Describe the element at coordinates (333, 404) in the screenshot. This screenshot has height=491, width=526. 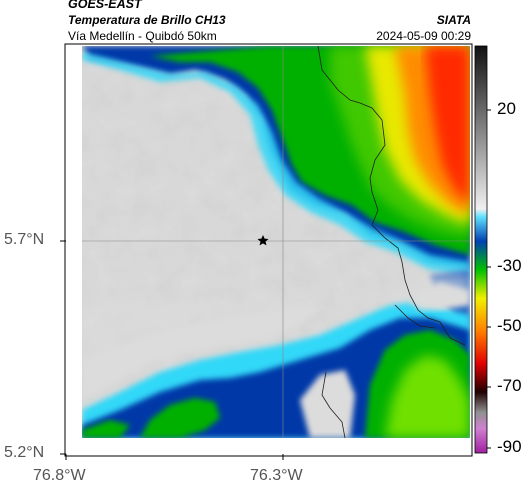
I see `border-line-south` at that location.